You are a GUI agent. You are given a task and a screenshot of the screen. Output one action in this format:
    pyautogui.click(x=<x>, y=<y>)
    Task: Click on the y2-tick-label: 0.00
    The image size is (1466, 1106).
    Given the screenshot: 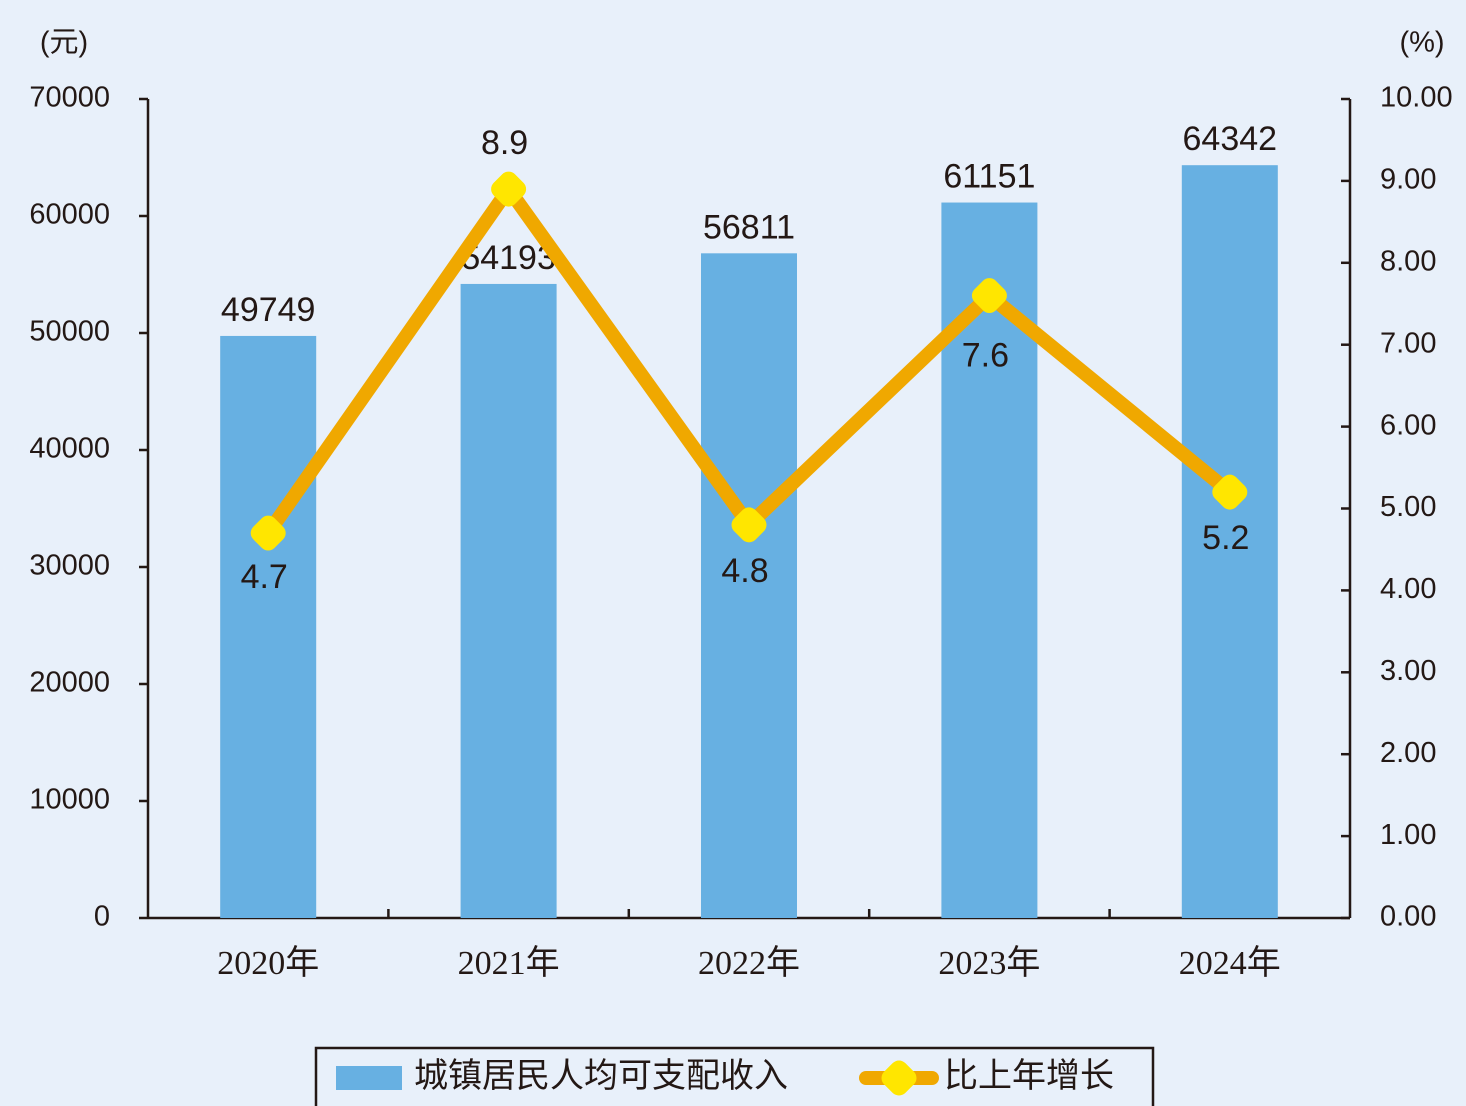 What is the action you would take?
    pyautogui.click(x=1408, y=917)
    